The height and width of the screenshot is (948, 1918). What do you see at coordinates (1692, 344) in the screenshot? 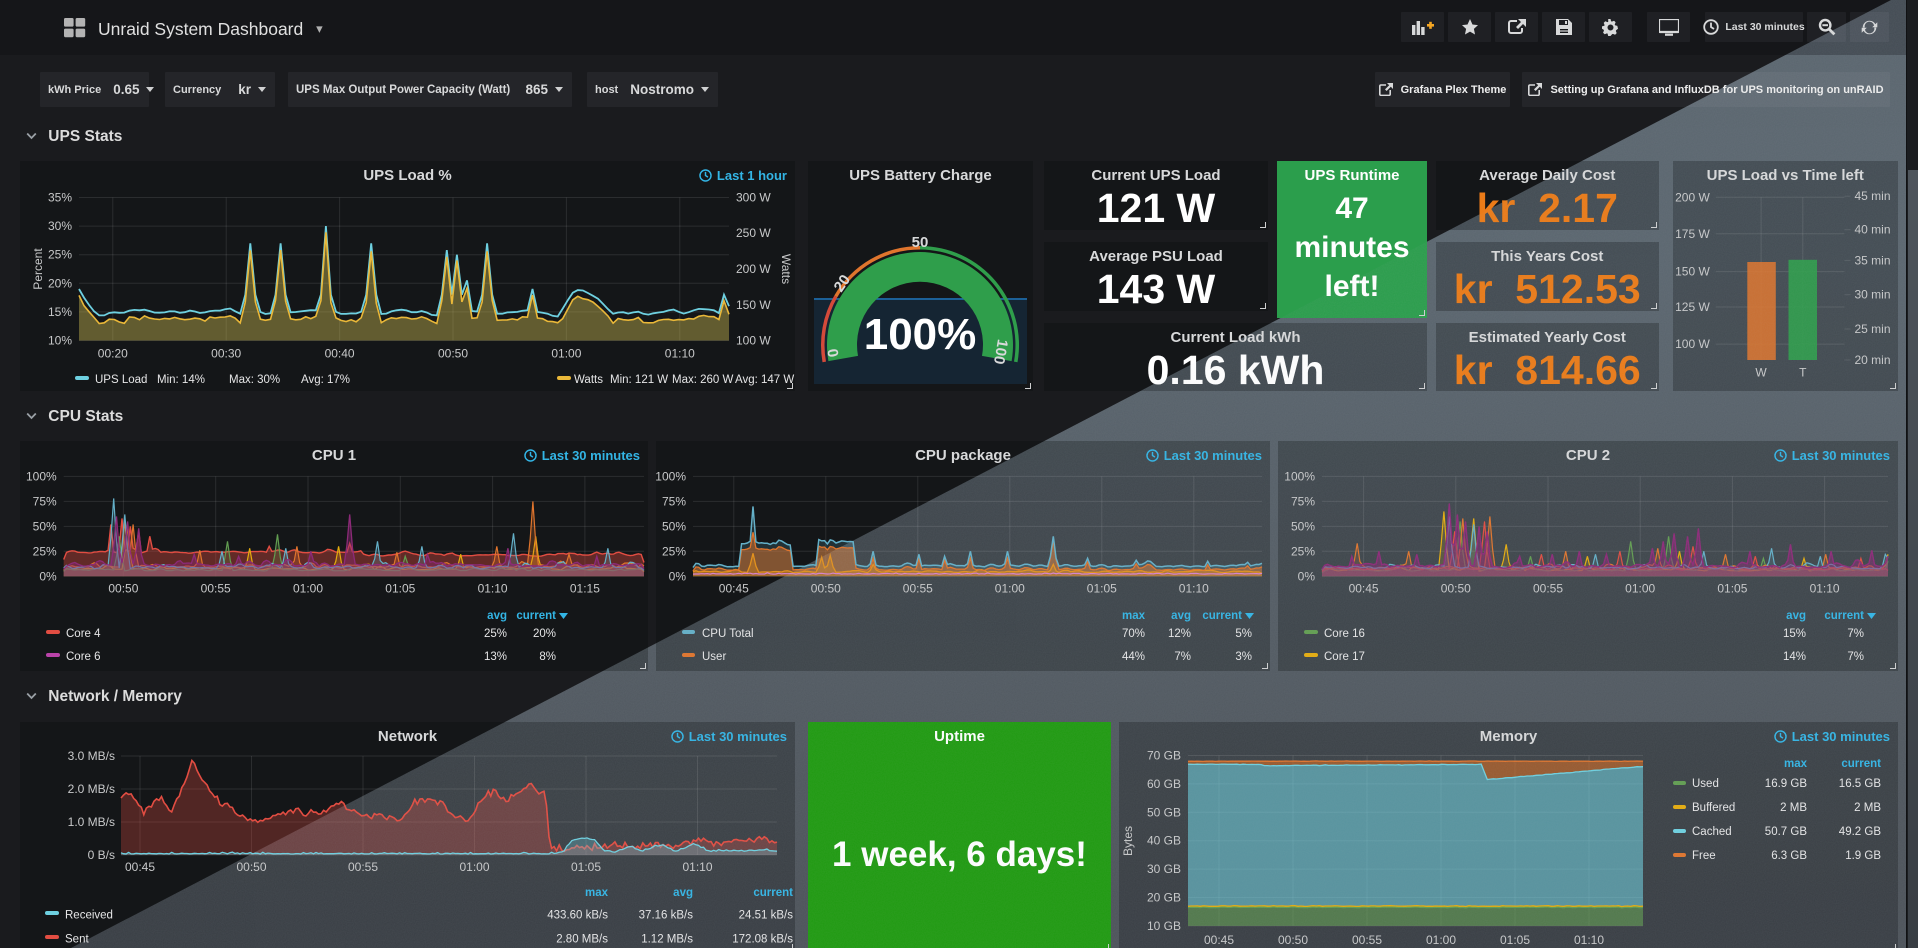
I see `svg-text: 100 W` at bounding box center [1692, 344].